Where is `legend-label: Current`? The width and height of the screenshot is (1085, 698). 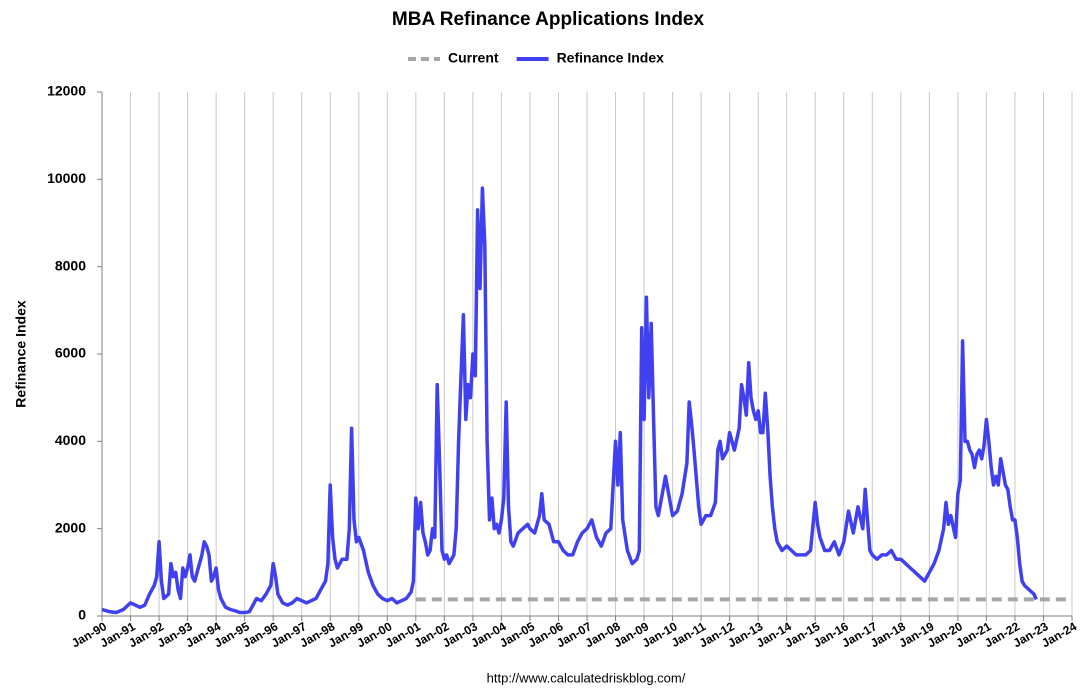
legend-label: Current is located at coordinates (473, 58).